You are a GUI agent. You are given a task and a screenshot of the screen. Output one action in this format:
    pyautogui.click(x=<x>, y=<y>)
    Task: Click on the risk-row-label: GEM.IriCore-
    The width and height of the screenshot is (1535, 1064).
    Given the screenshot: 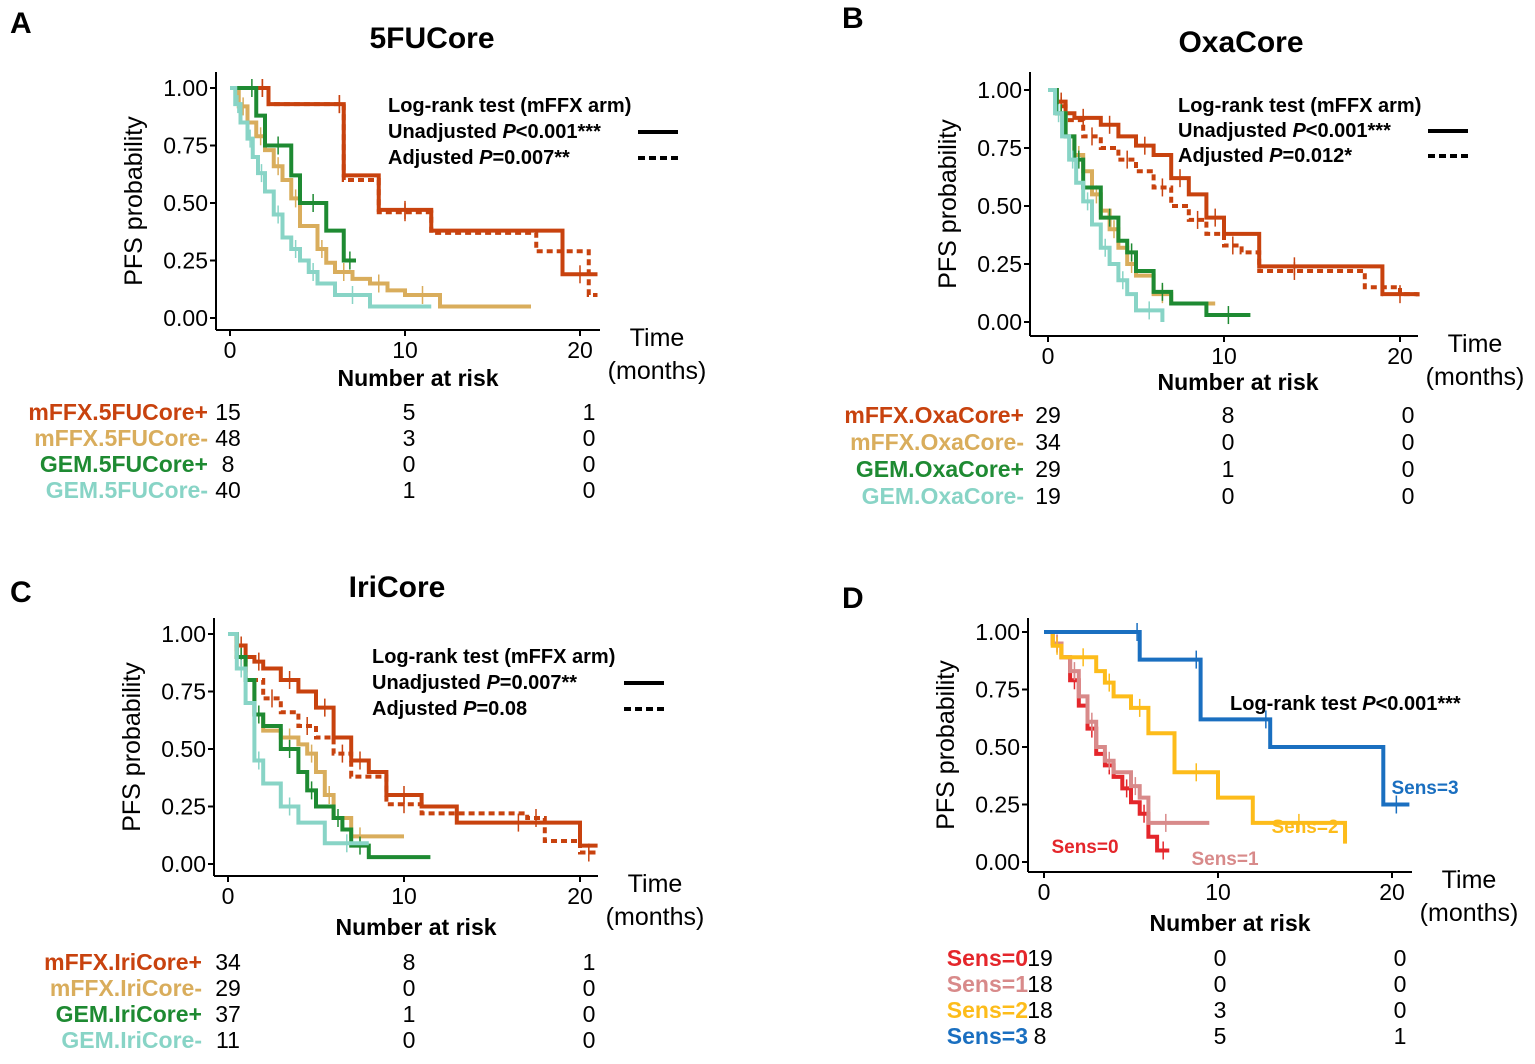 What is the action you would take?
    pyautogui.click(x=131, y=1040)
    